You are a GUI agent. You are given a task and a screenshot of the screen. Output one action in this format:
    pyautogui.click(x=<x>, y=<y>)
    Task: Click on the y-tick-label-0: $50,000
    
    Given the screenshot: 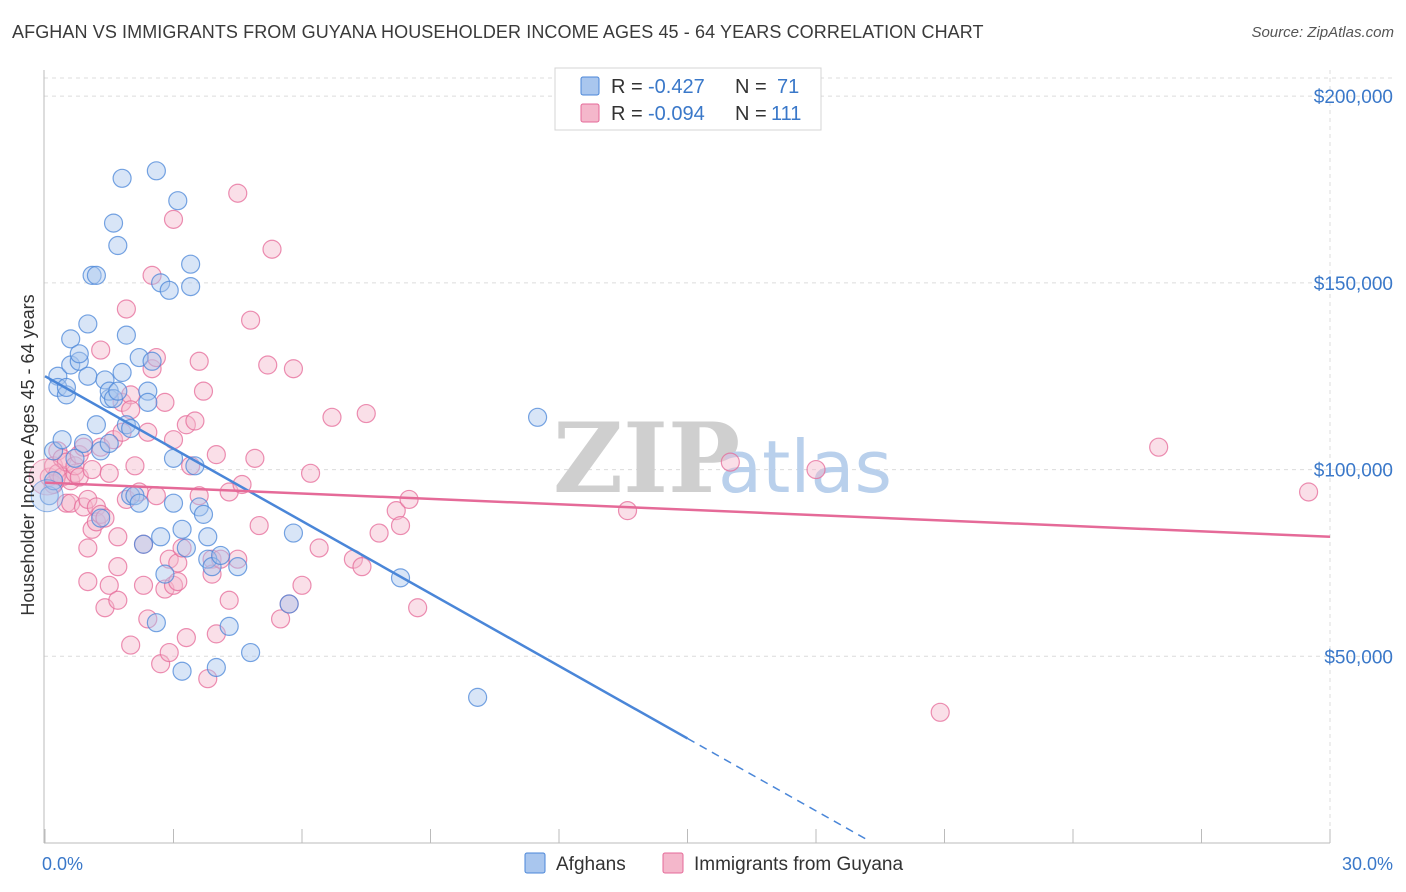 What is the action you would take?
    pyautogui.click(x=1358, y=657)
    